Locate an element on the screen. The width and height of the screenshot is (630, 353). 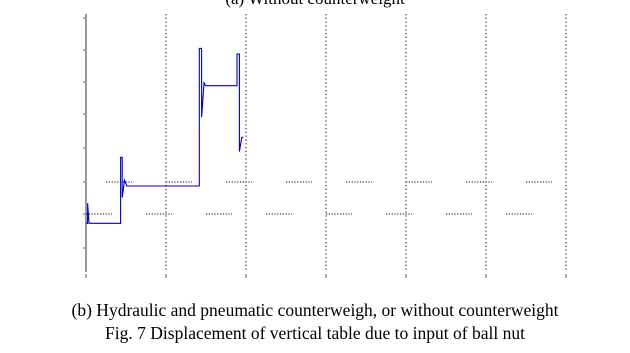
series-layer is located at coordinates (165, 135).